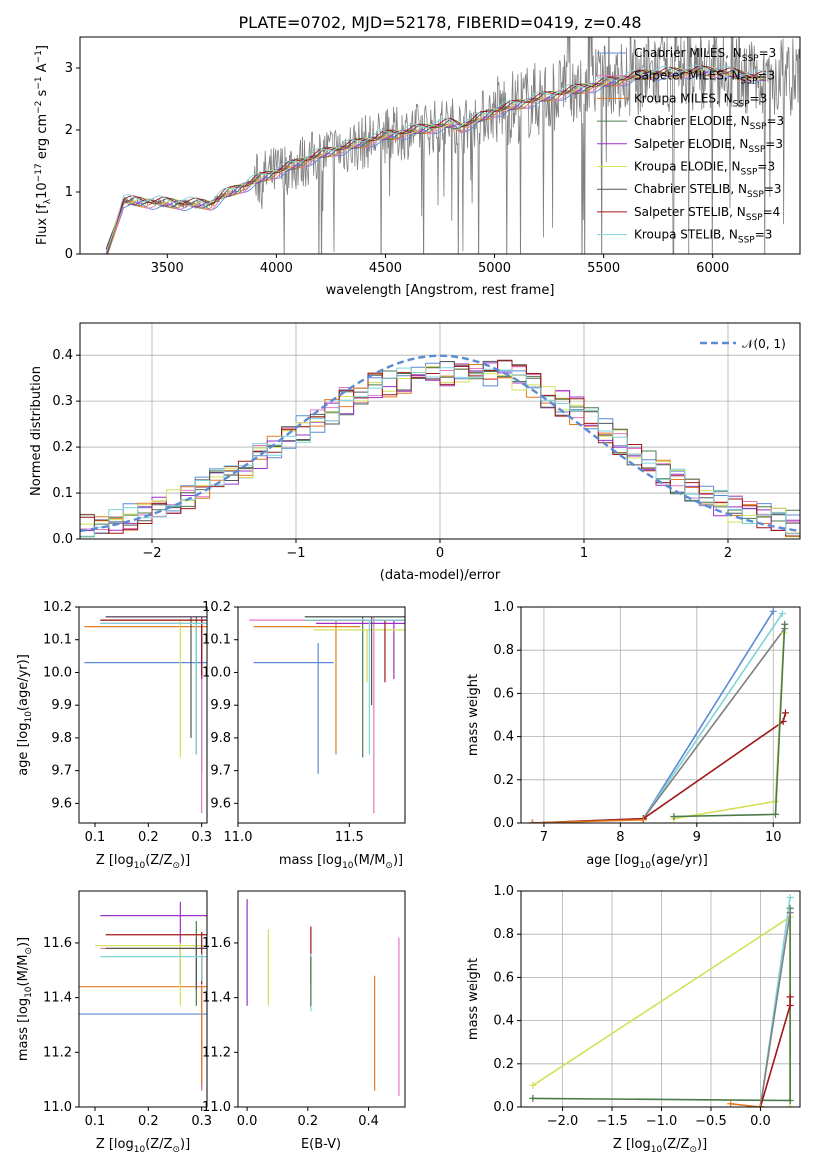 The width and height of the screenshot is (819, 1170). What do you see at coordinates (503, 607) in the screenshot?
I see `y-tick-label: 1.0` at bounding box center [503, 607].